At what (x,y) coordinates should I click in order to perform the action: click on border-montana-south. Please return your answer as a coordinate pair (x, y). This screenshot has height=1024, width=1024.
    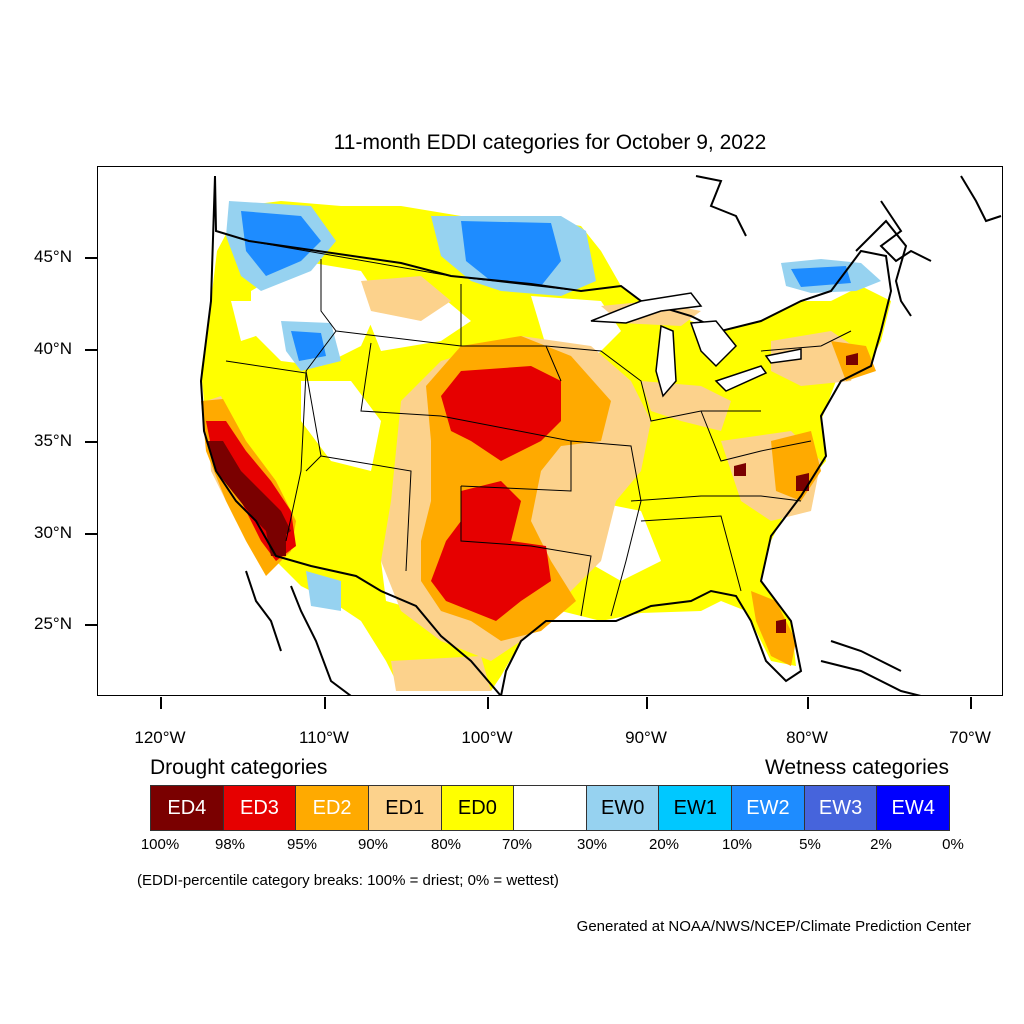
    Looking at the image, I should click on (398, 338).